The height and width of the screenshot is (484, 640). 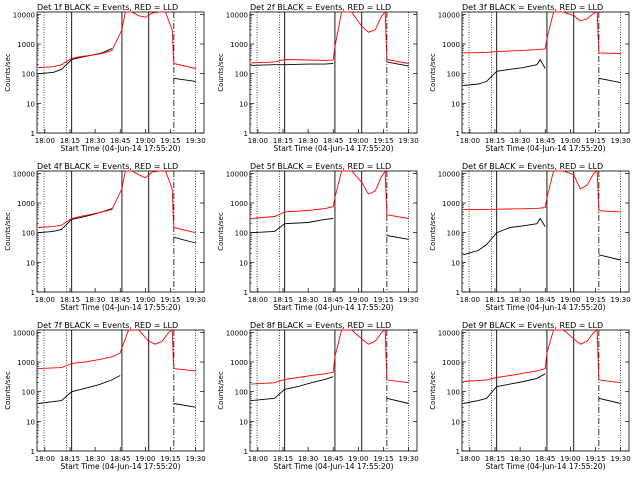 What do you see at coordinates (320, 325) in the screenshot?
I see `panel-title: Det 8f BLACK = Events, RED = LLD` at bounding box center [320, 325].